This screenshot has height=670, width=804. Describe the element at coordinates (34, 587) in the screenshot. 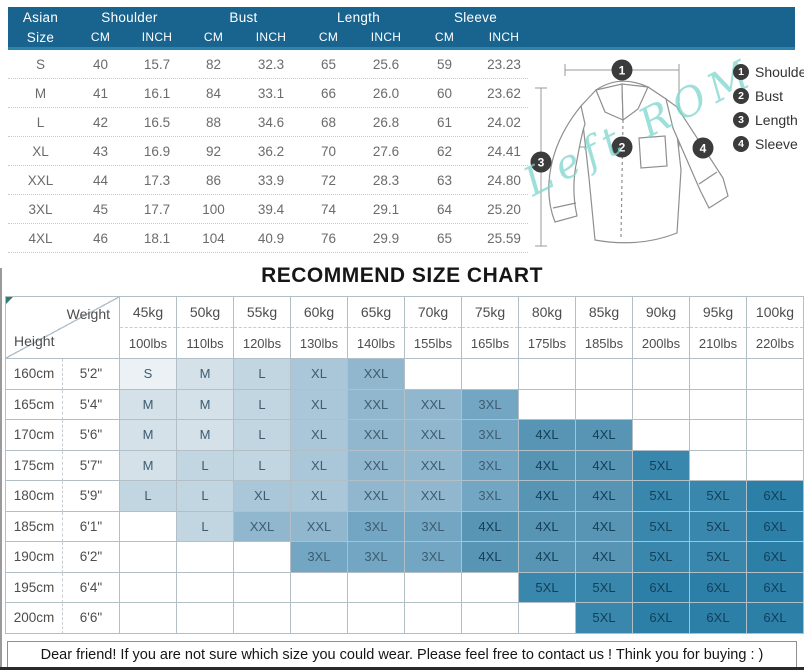

I see `height-cm: 195cm` at that location.